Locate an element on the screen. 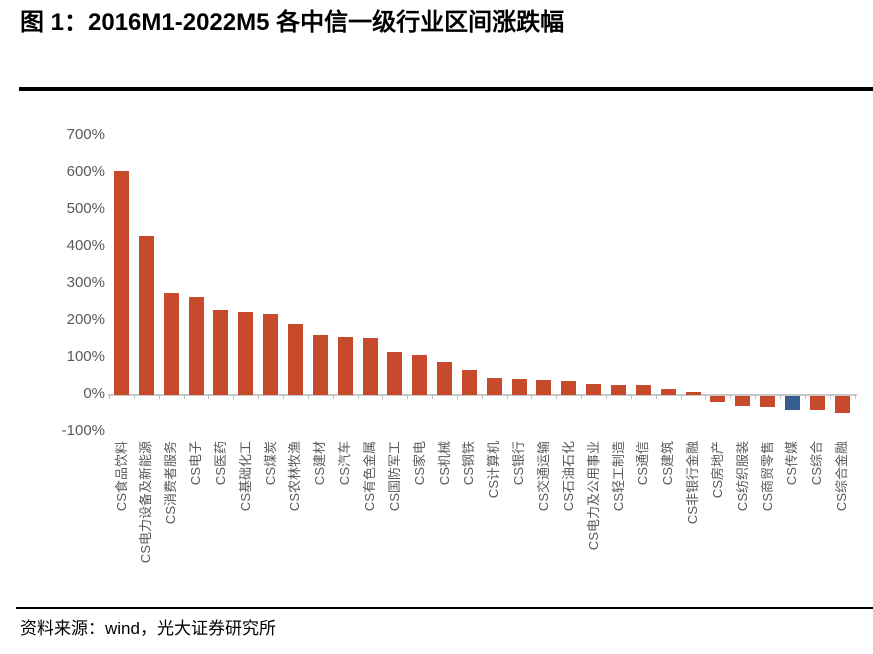  x-tick-label: CS通信 is located at coordinates (643, 463).